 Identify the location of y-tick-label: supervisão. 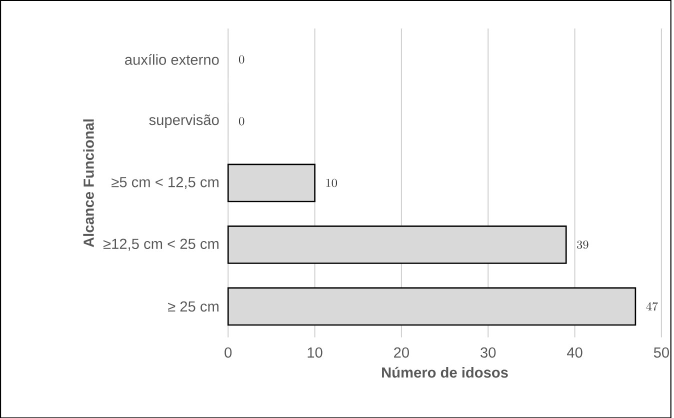
(184, 121).